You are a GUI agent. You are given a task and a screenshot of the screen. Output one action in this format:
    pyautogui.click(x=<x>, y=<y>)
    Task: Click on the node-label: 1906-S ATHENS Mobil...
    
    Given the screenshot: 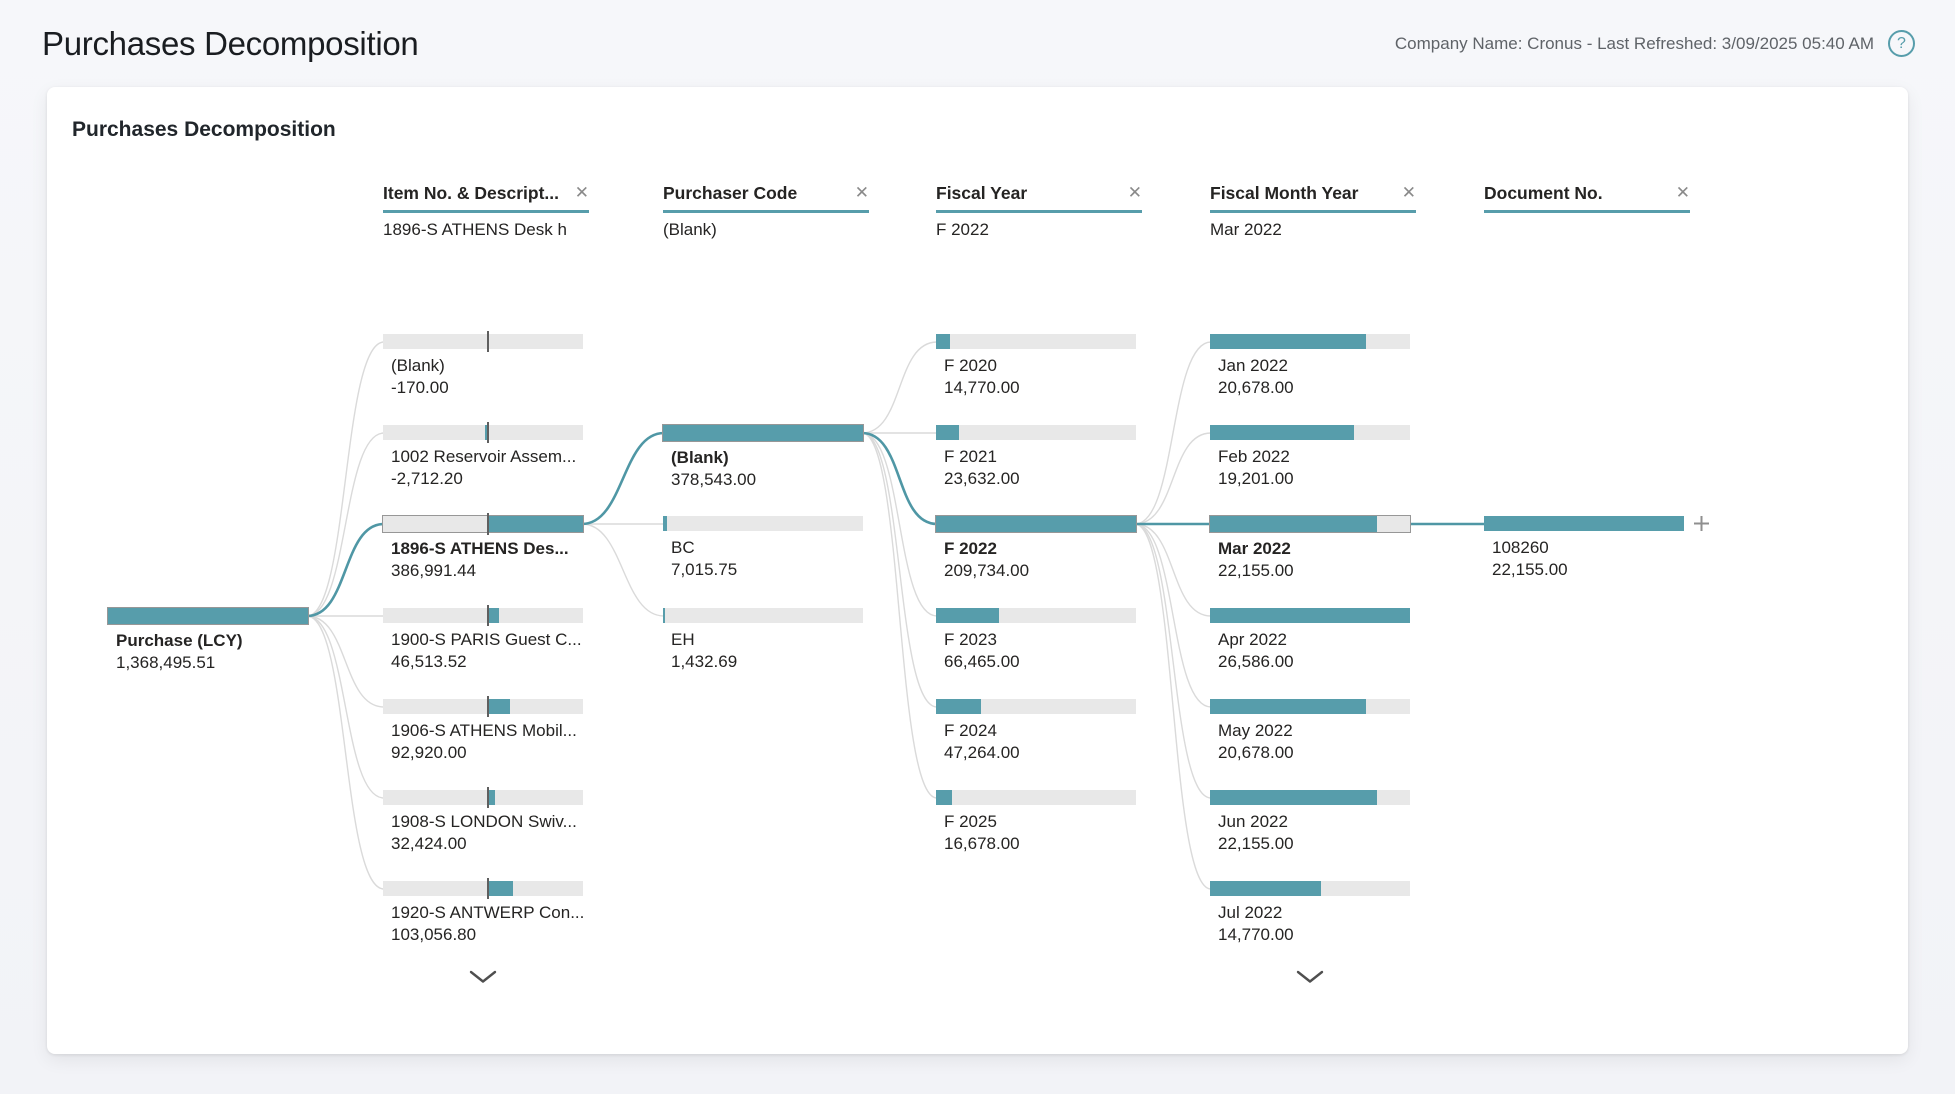 What is the action you would take?
    pyautogui.click(x=484, y=730)
    